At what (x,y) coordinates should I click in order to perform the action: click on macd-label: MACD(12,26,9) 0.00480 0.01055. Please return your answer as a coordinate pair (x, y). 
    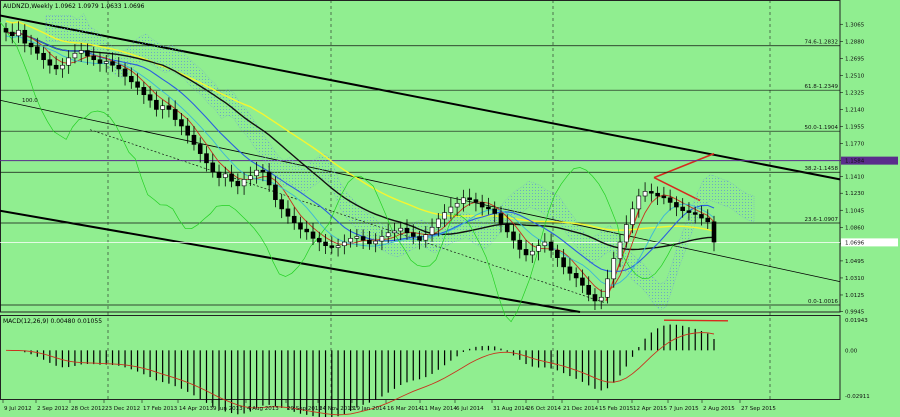
    Looking at the image, I should click on (52, 321).